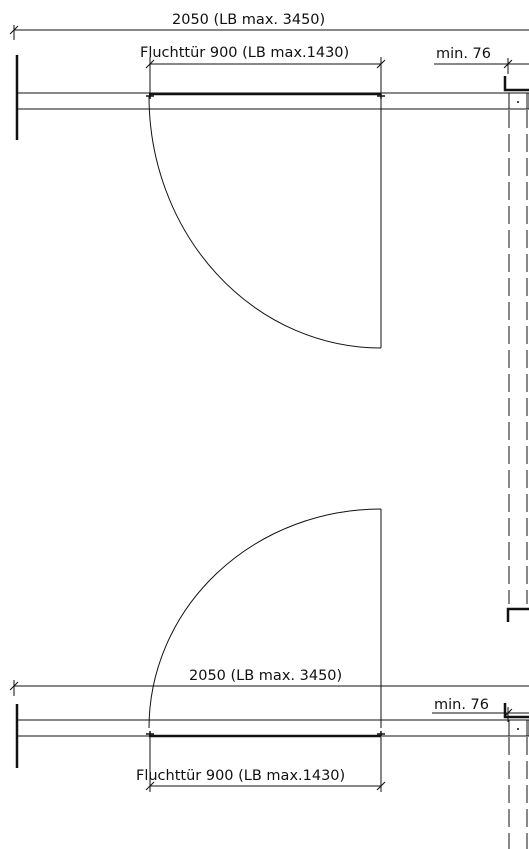 The height and width of the screenshot is (849, 529). Describe the element at coordinates (463, 54) in the screenshot. I see `top-frame-dimension-label: min. 76` at that location.